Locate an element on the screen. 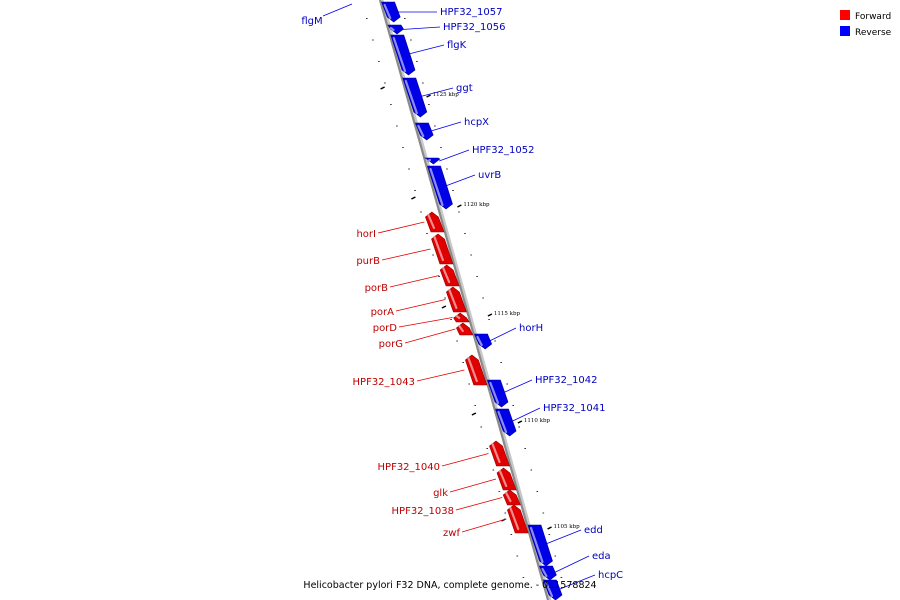 The width and height of the screenshot is (900, 600). gene-name: uvrB is located at coordinates (489, 175).